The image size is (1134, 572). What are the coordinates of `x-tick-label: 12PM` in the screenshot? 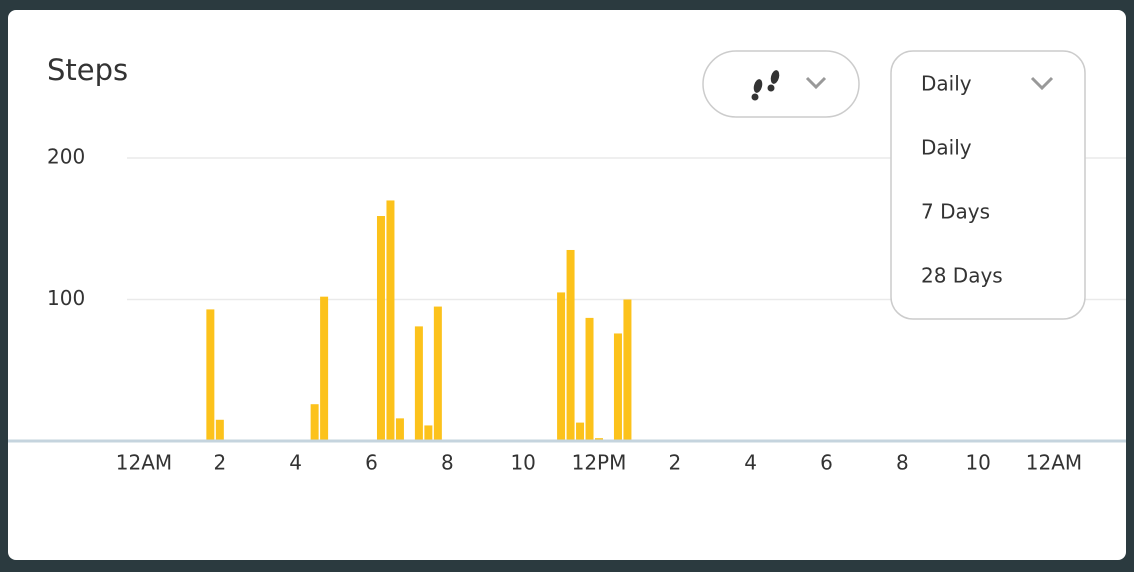 It's located at (599, 463).